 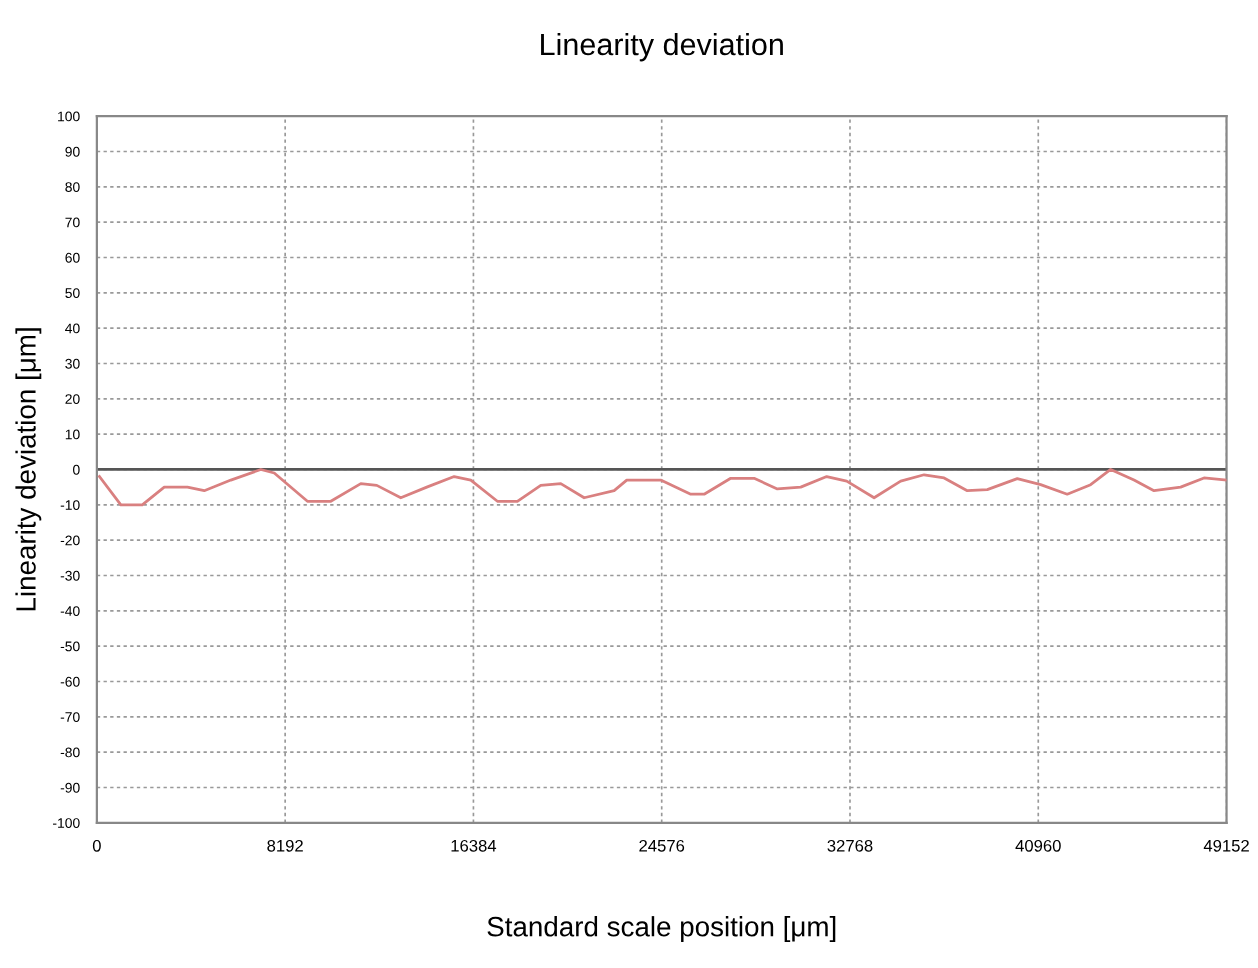 I want to click on chart-title: Linearity deviation, so click(x=662, y=47).